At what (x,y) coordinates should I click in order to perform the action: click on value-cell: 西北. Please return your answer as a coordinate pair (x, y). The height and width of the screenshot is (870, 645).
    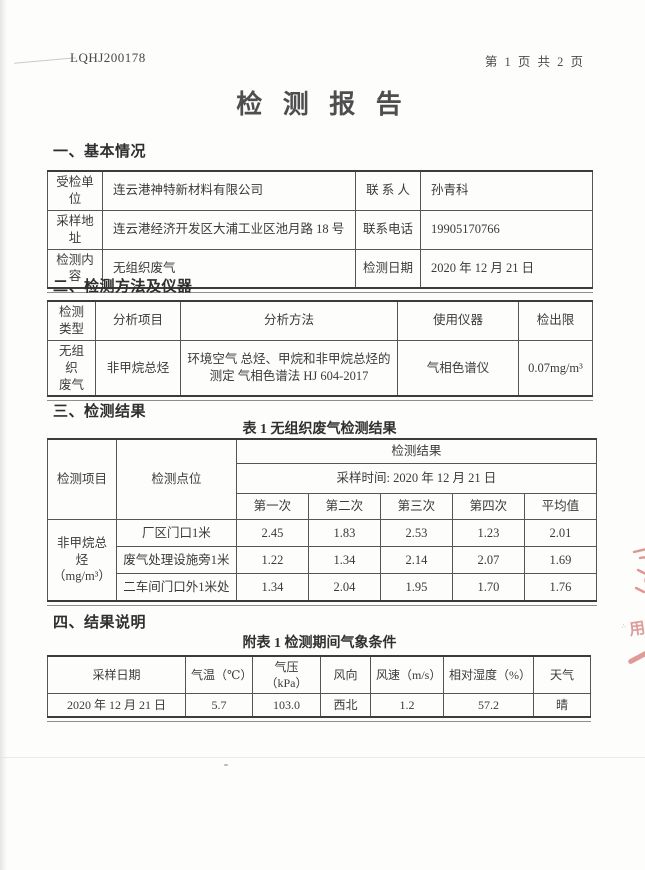
    Looking at the image, I should click on (345, 705).